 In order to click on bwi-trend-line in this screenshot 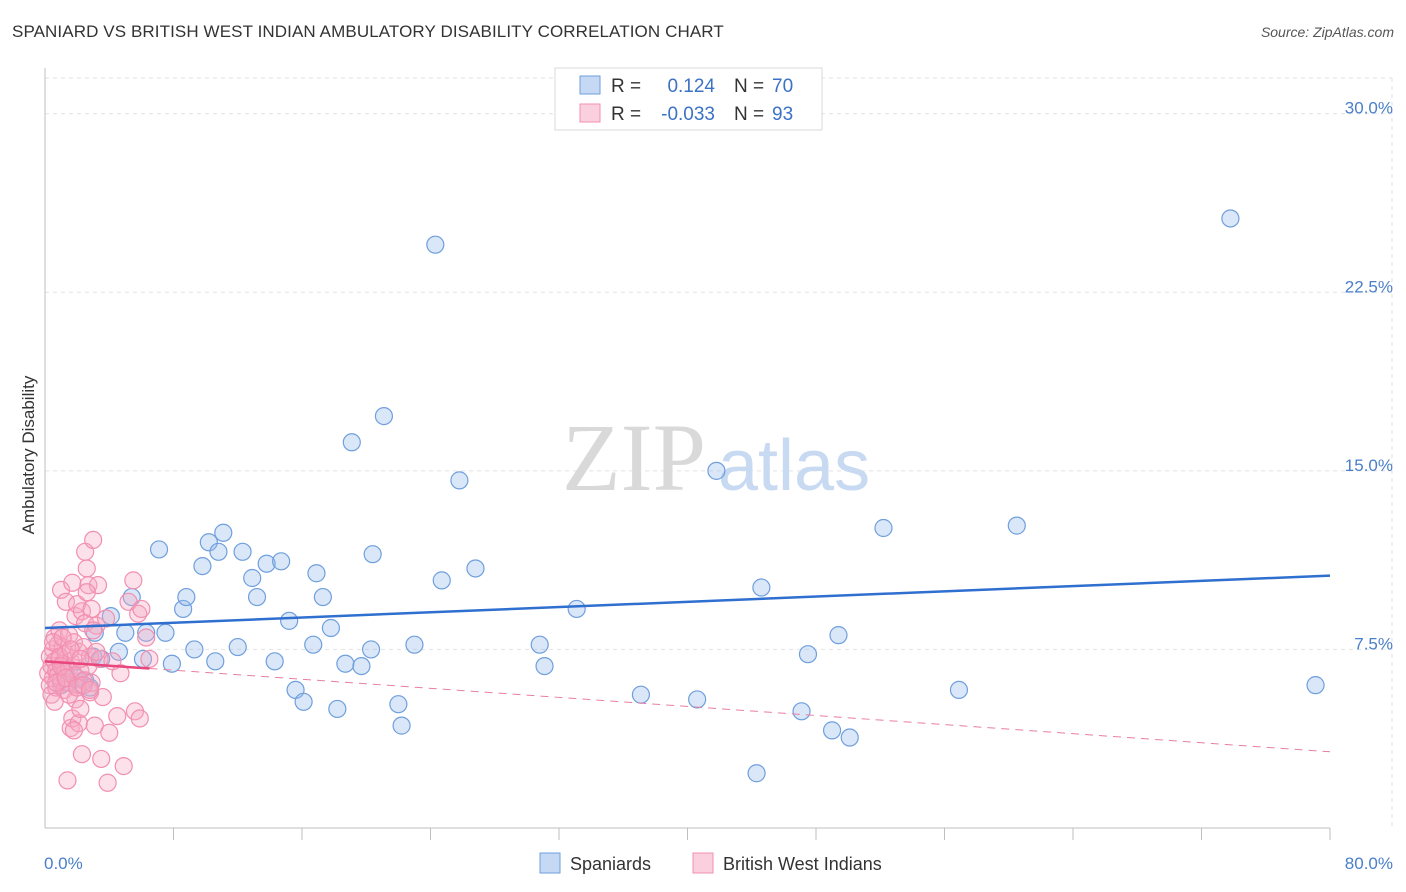, I will do `click(97, 665)`.